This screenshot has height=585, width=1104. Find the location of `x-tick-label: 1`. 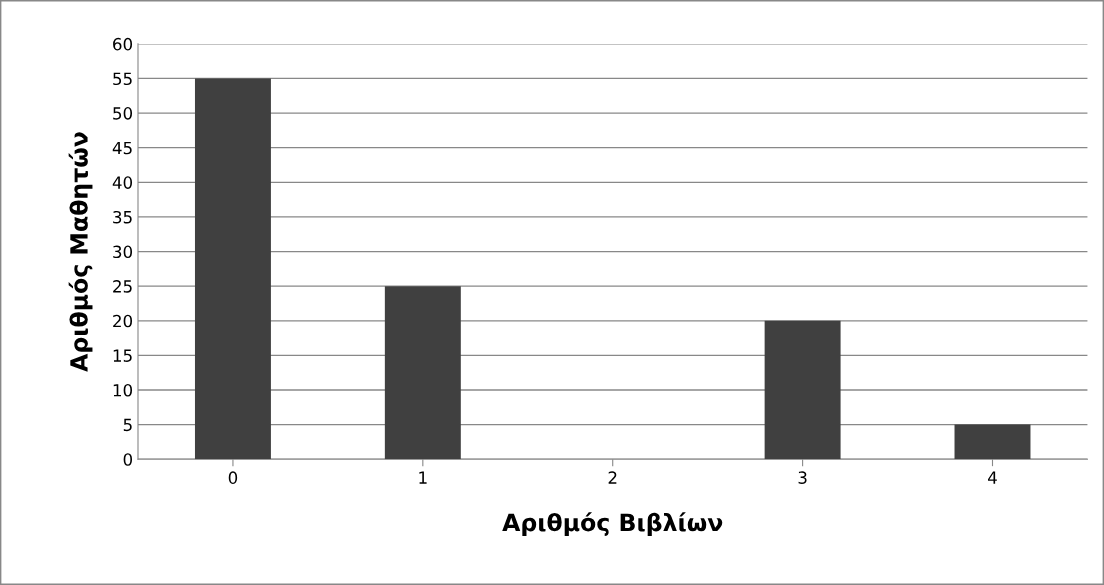

x-tick-label: 1 is located at coordinates (423, 477).